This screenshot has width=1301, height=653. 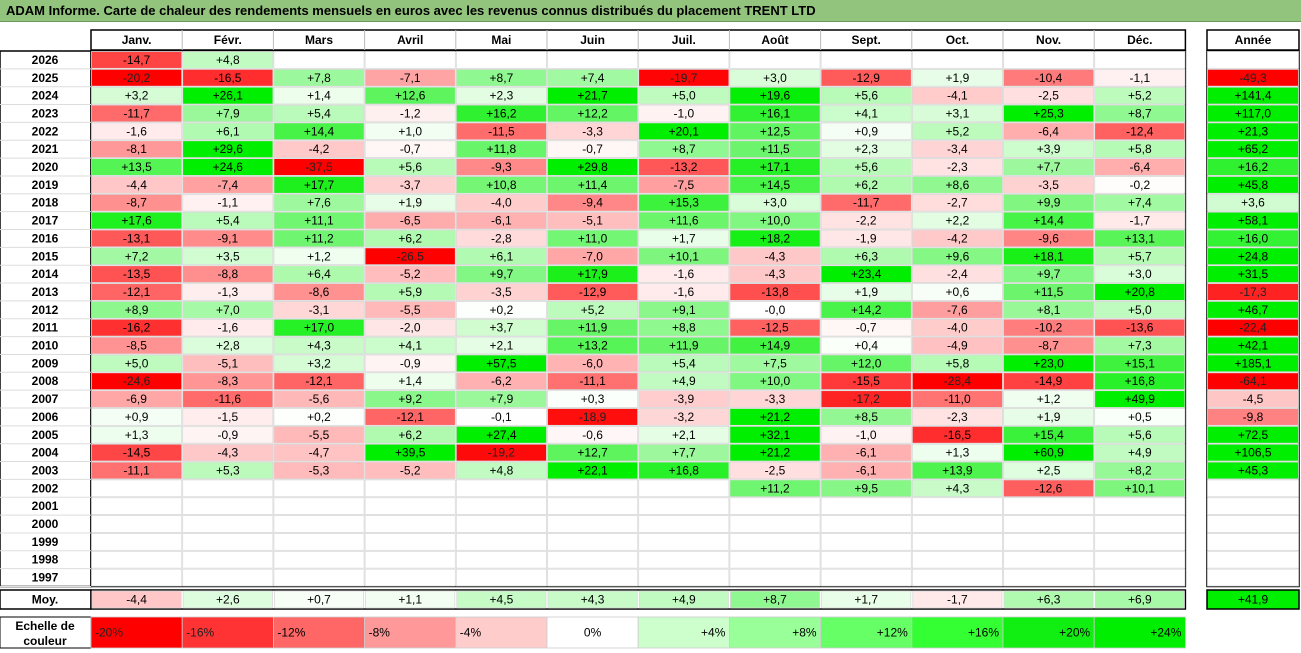 I want to click on cell-value: -13,8, so click(x=775, y=292).